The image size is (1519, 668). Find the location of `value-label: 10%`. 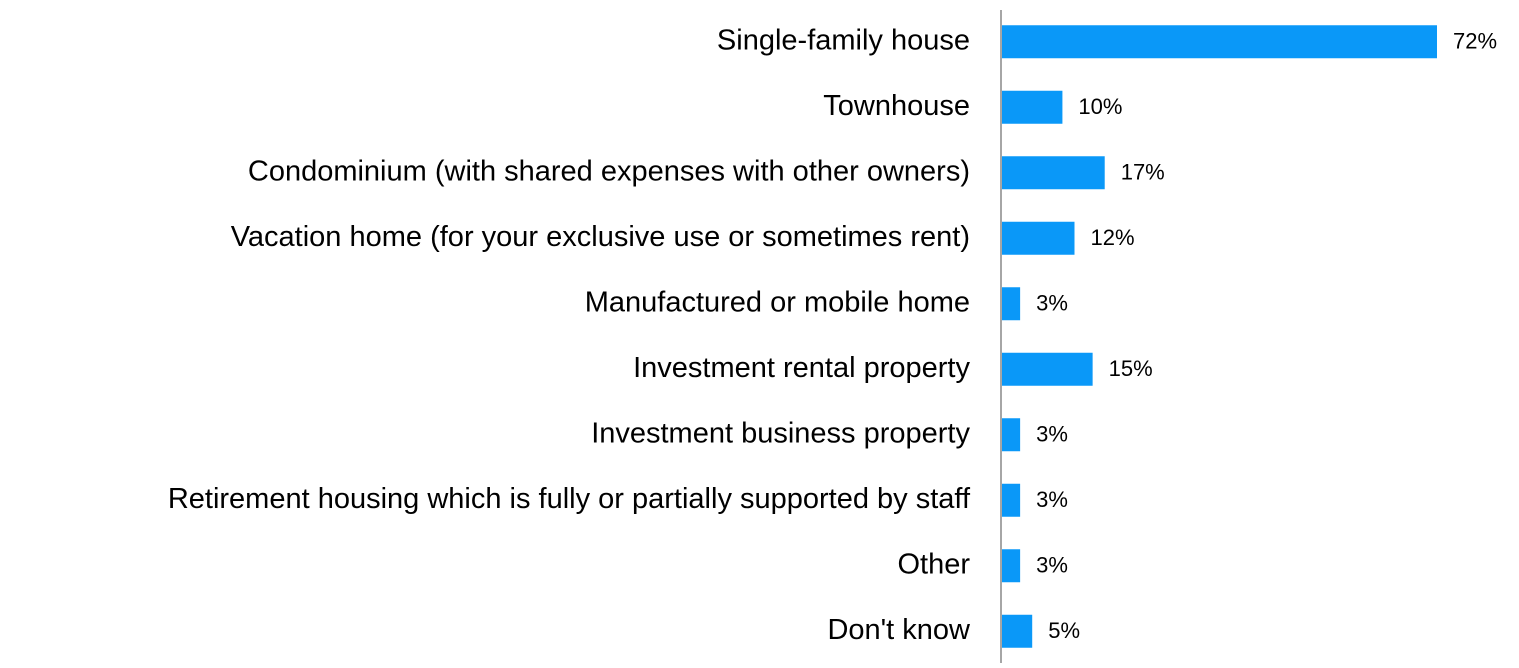

value-label: 10% is located at coordinates (1100, 106).